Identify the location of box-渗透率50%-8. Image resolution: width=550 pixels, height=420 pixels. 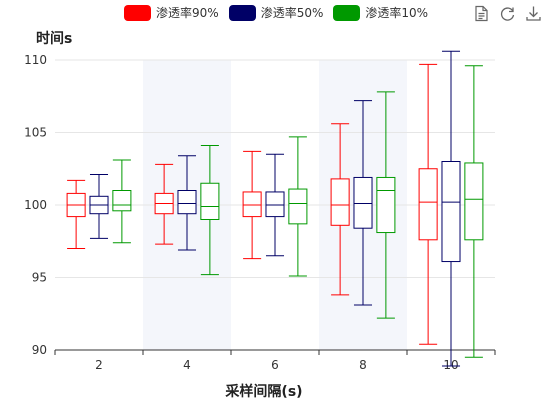
(363, 203).